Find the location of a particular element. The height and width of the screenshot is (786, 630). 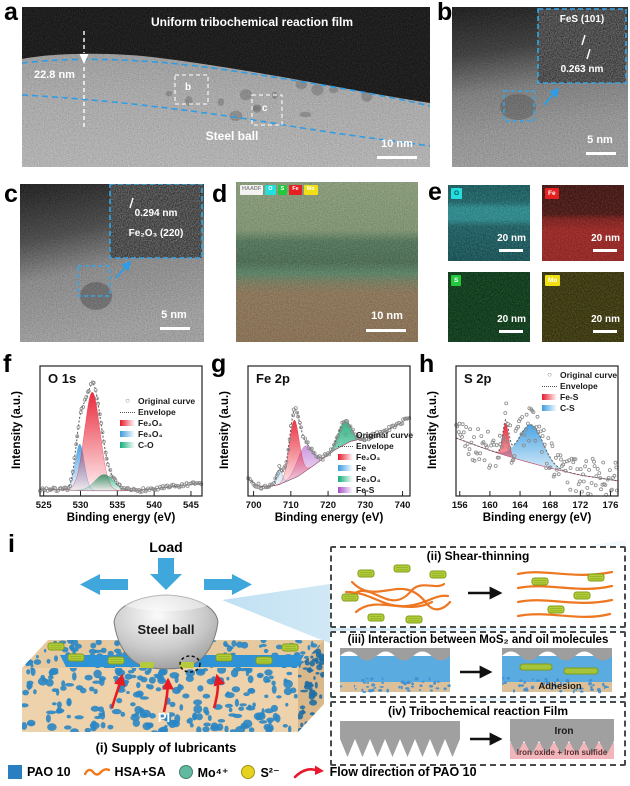

inset-phase-label: Fe₂O₃ (220) is located at coordinates (156, 233).